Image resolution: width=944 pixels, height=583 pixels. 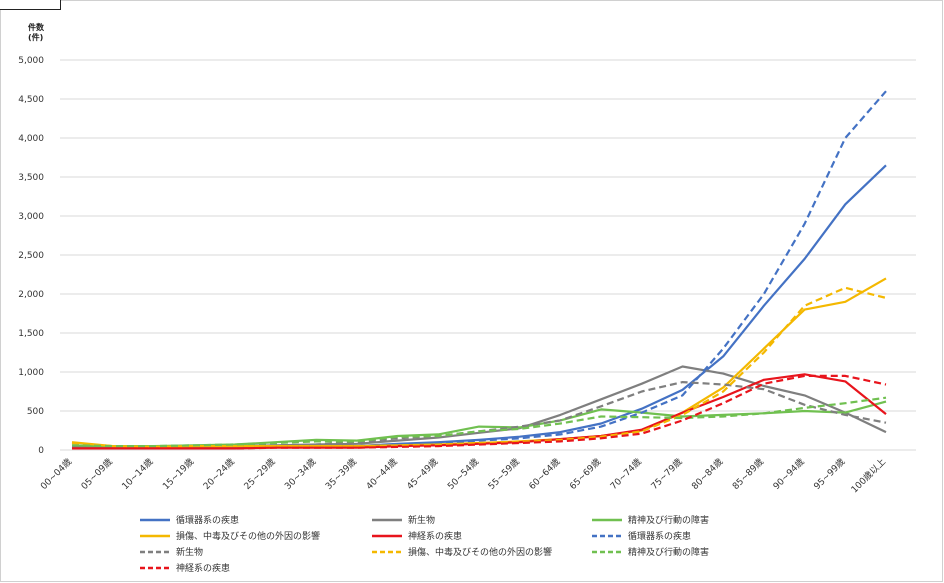 I want to click on x-tick-label: 00~04歳, so click(x=56, y=474).